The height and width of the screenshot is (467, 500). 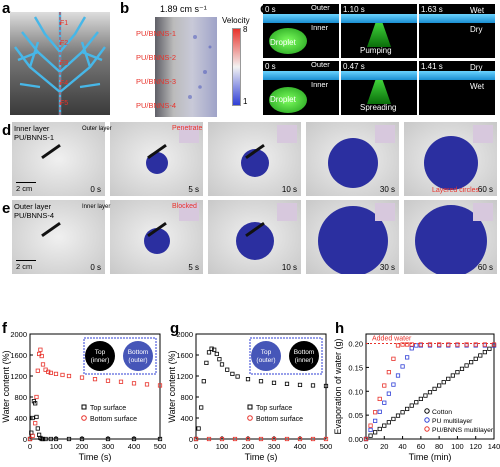 What do you see at coordinates (355, 415) in the screenshot?
I see `y-tick-label: 0.05` at bounding box center [355, 415].